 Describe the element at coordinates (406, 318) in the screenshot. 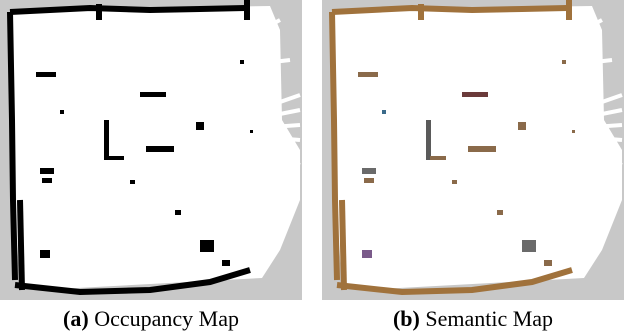

I see `caption-label: (b)` at that location.